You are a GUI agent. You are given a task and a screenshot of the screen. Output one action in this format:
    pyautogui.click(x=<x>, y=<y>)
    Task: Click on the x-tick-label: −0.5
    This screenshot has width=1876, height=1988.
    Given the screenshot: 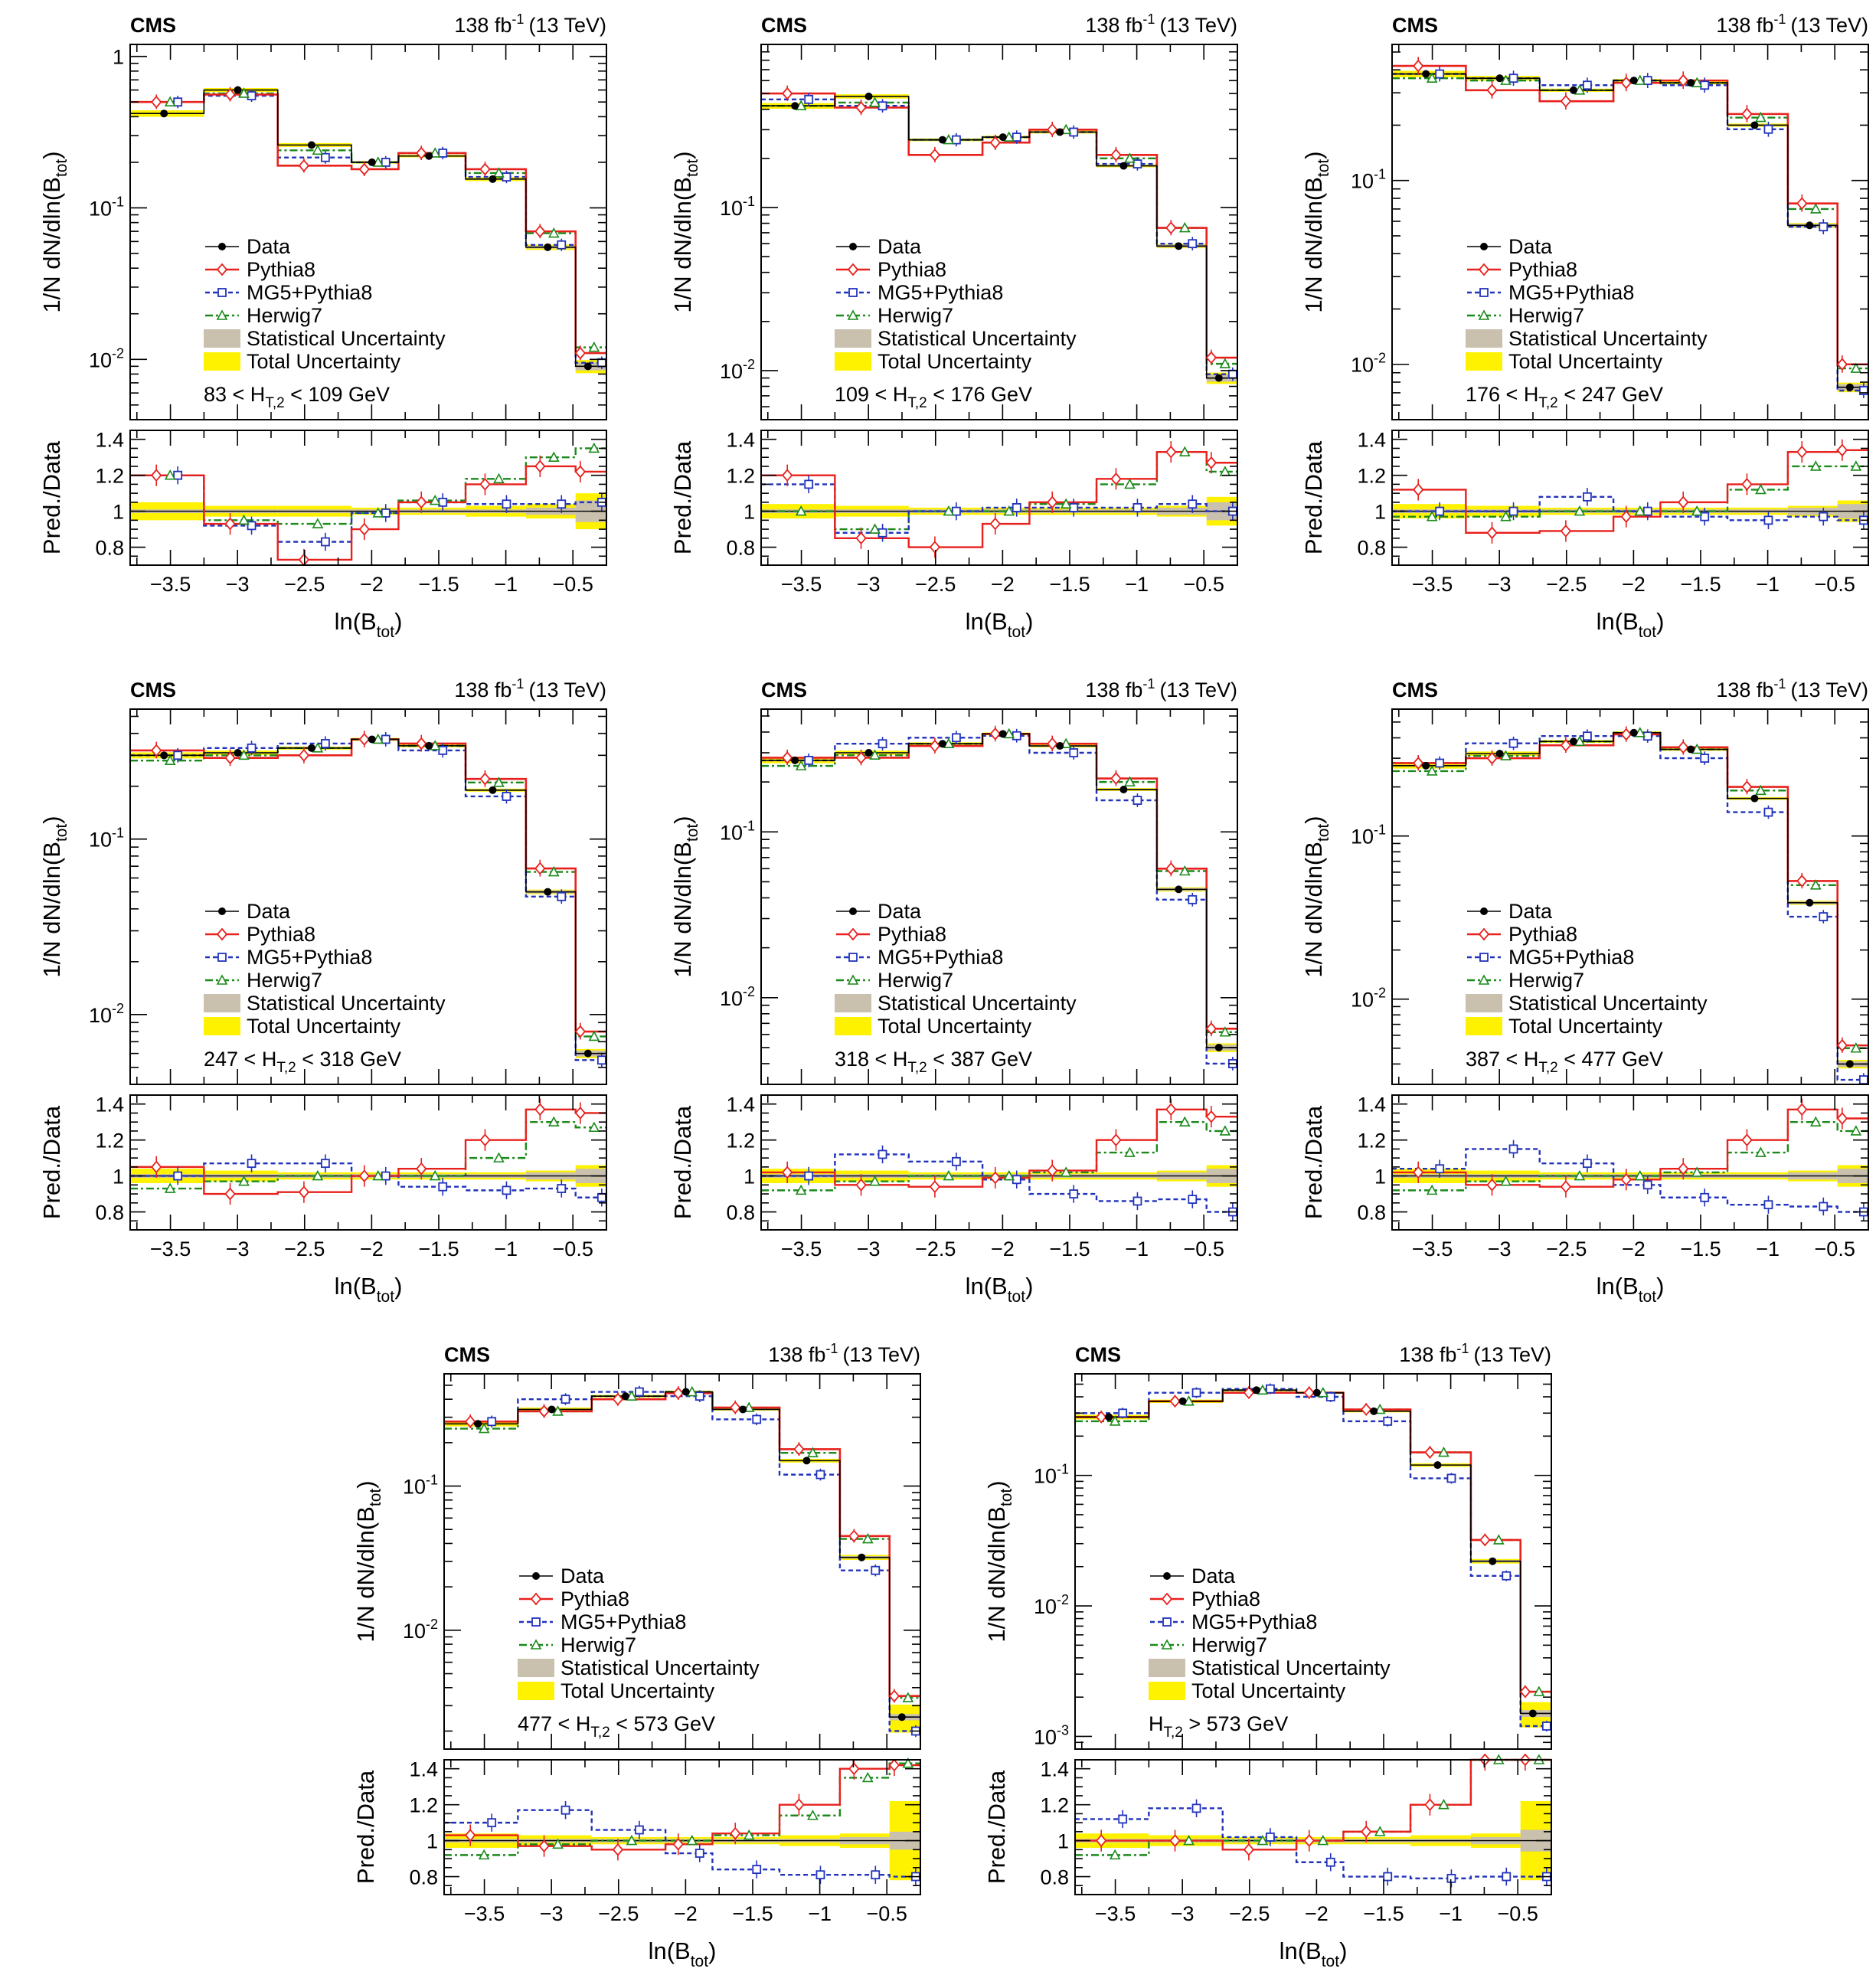 What is the action you would take?
    pyautogui.click(x=573, y=584)
    